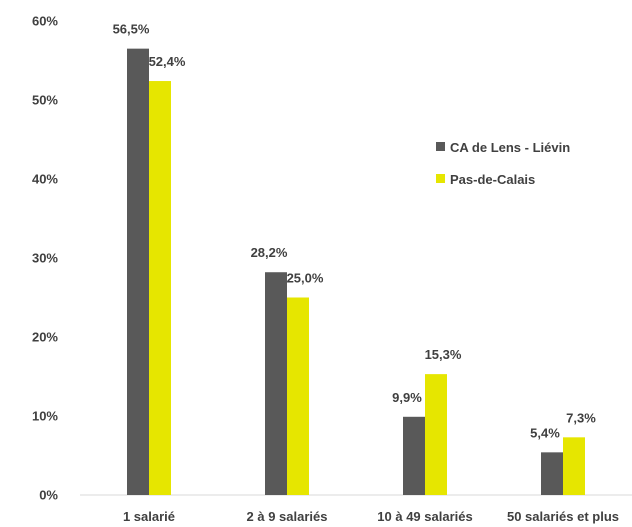 This screenshot has height=527, width=632. Describe the element at coordinates (443, 354) in the screenshot. I see `data-label: 15,3%` at that location.